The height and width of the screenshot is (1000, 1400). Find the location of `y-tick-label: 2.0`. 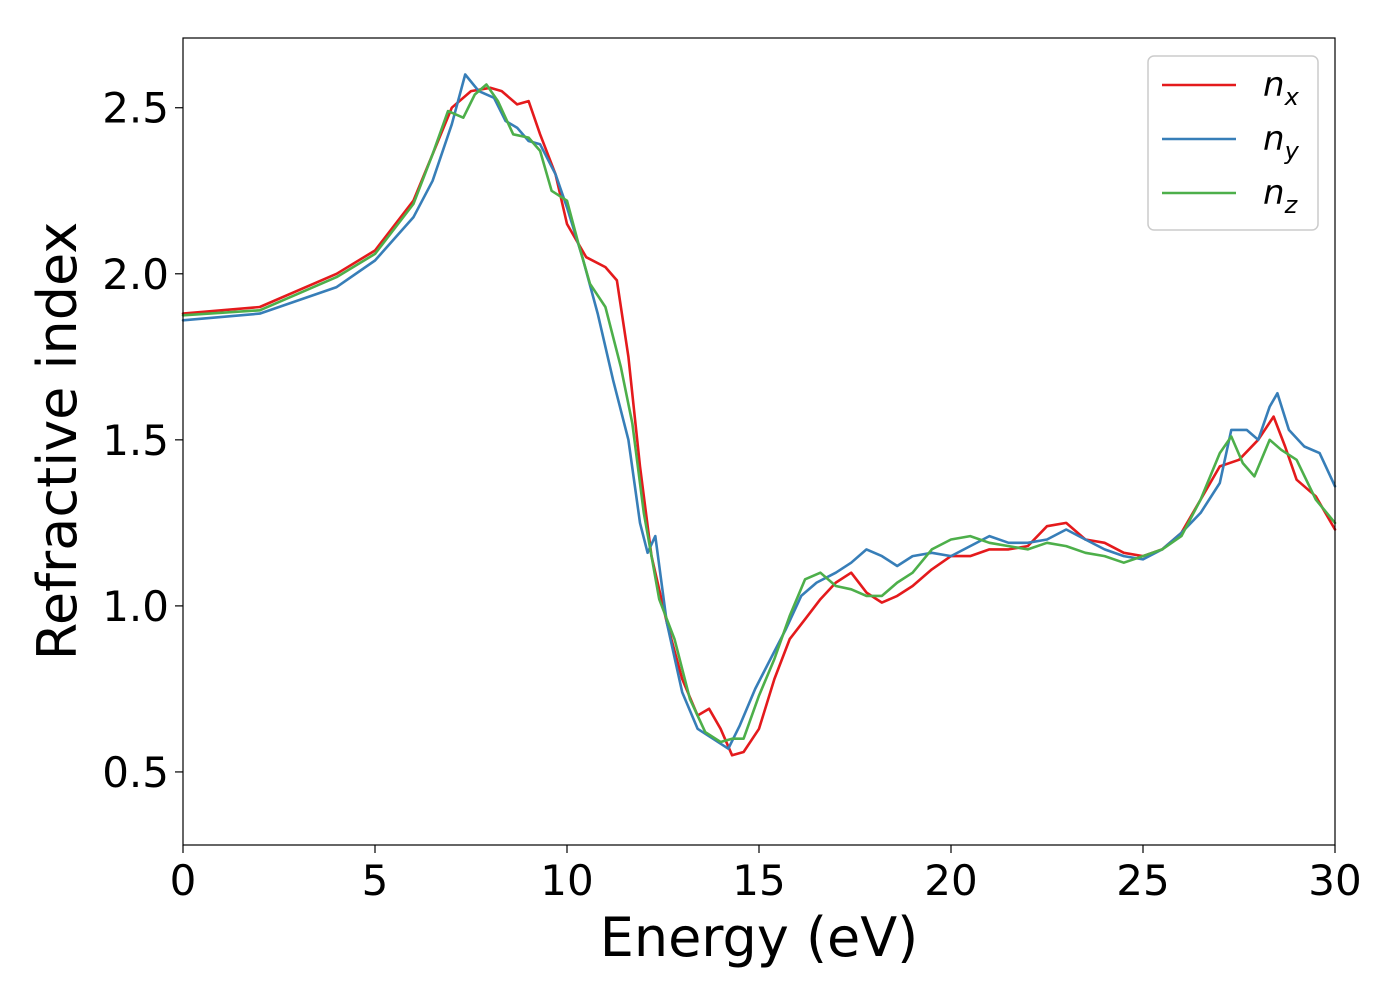

y-tick-label: 2.0 is located at coordinates (135, 274).